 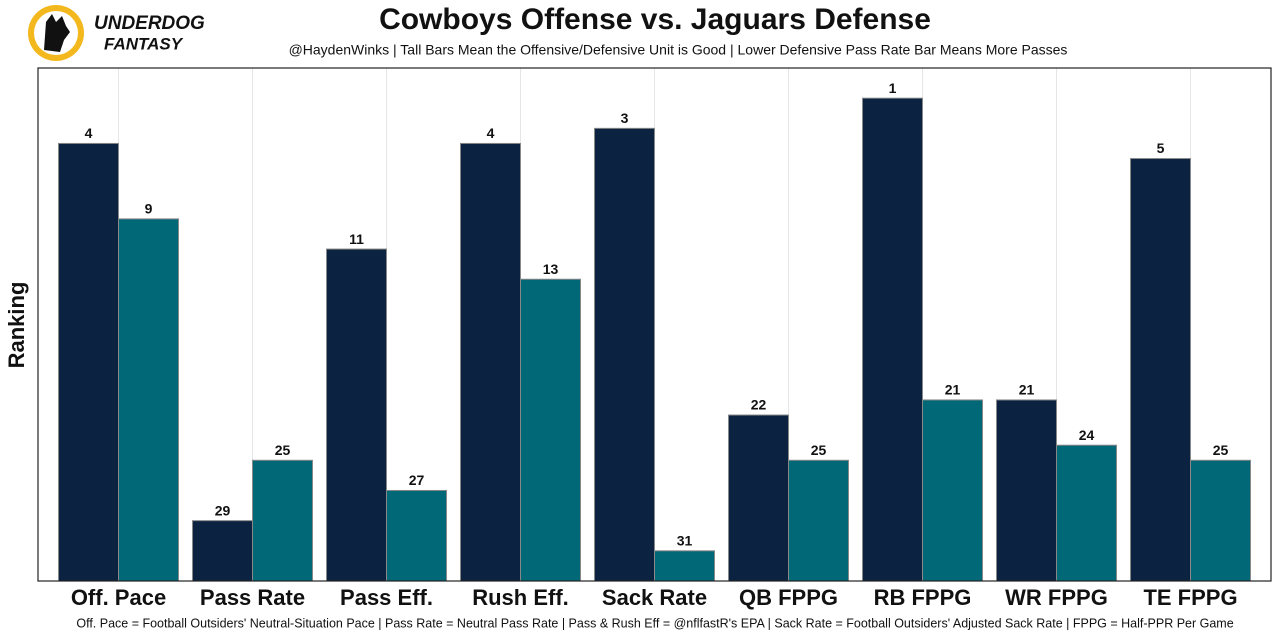 What do you see at coordinates (16, 325) in the screenshot?
I see `y-axis-label: Ranking` at bounding box center [16, 325].